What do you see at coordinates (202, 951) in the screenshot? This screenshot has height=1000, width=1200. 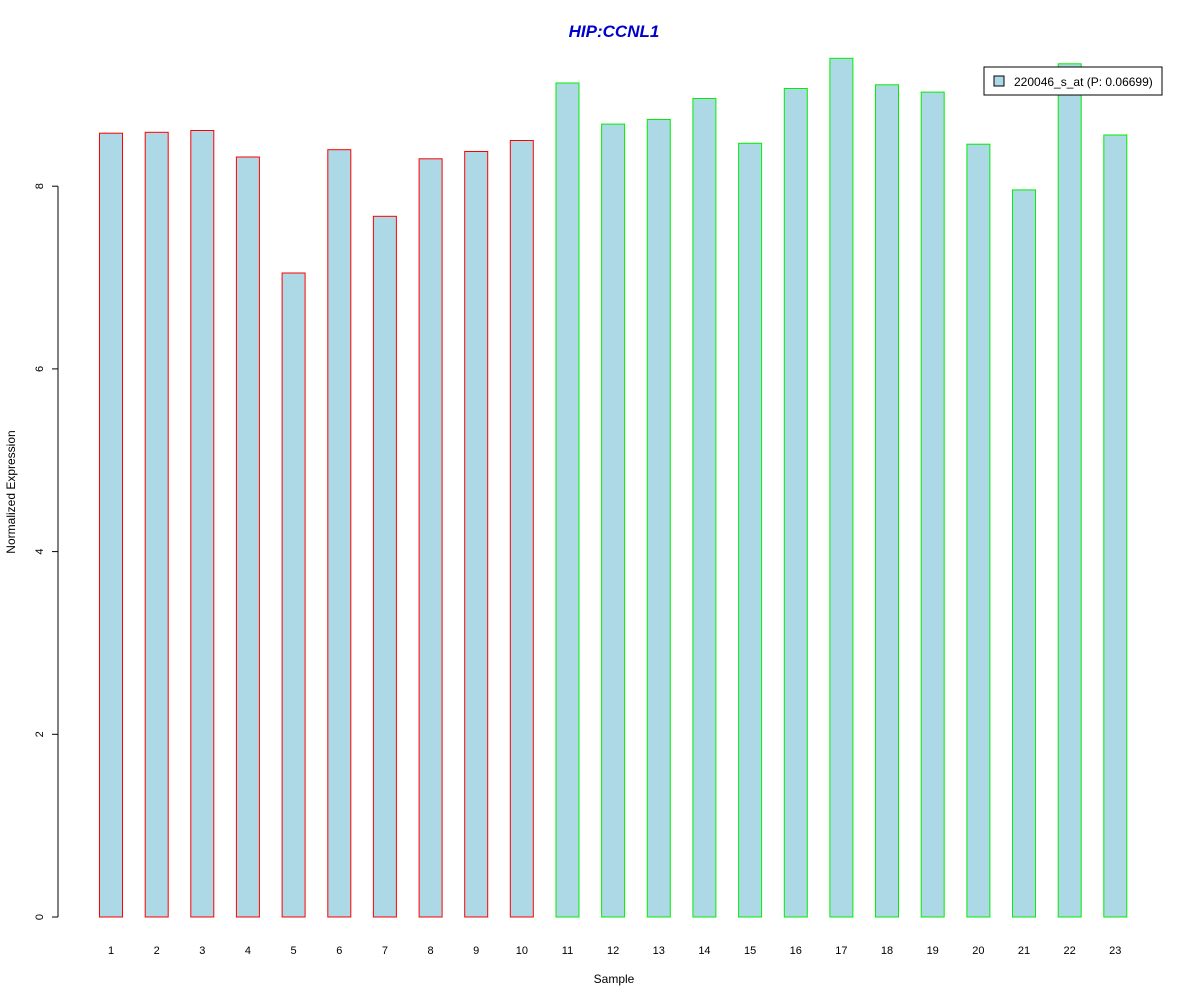 I see `x-tick-label: 3` at bounding box center [202, 951].